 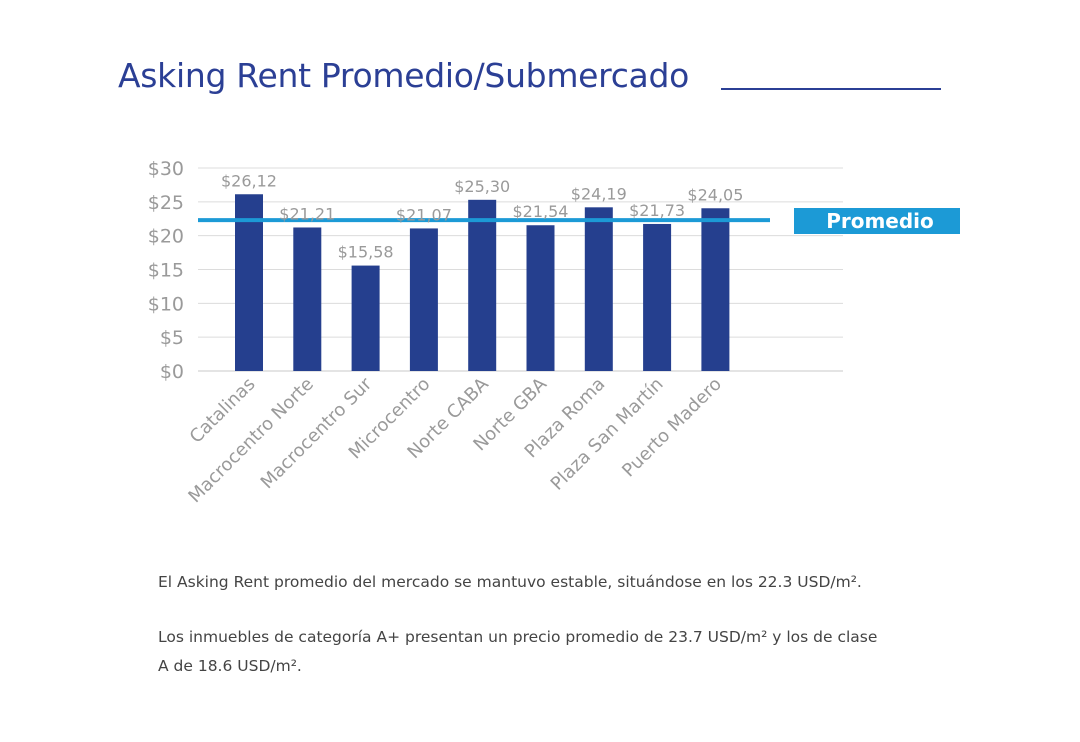 I want to click on title-rule, so click(x=831, y=89).